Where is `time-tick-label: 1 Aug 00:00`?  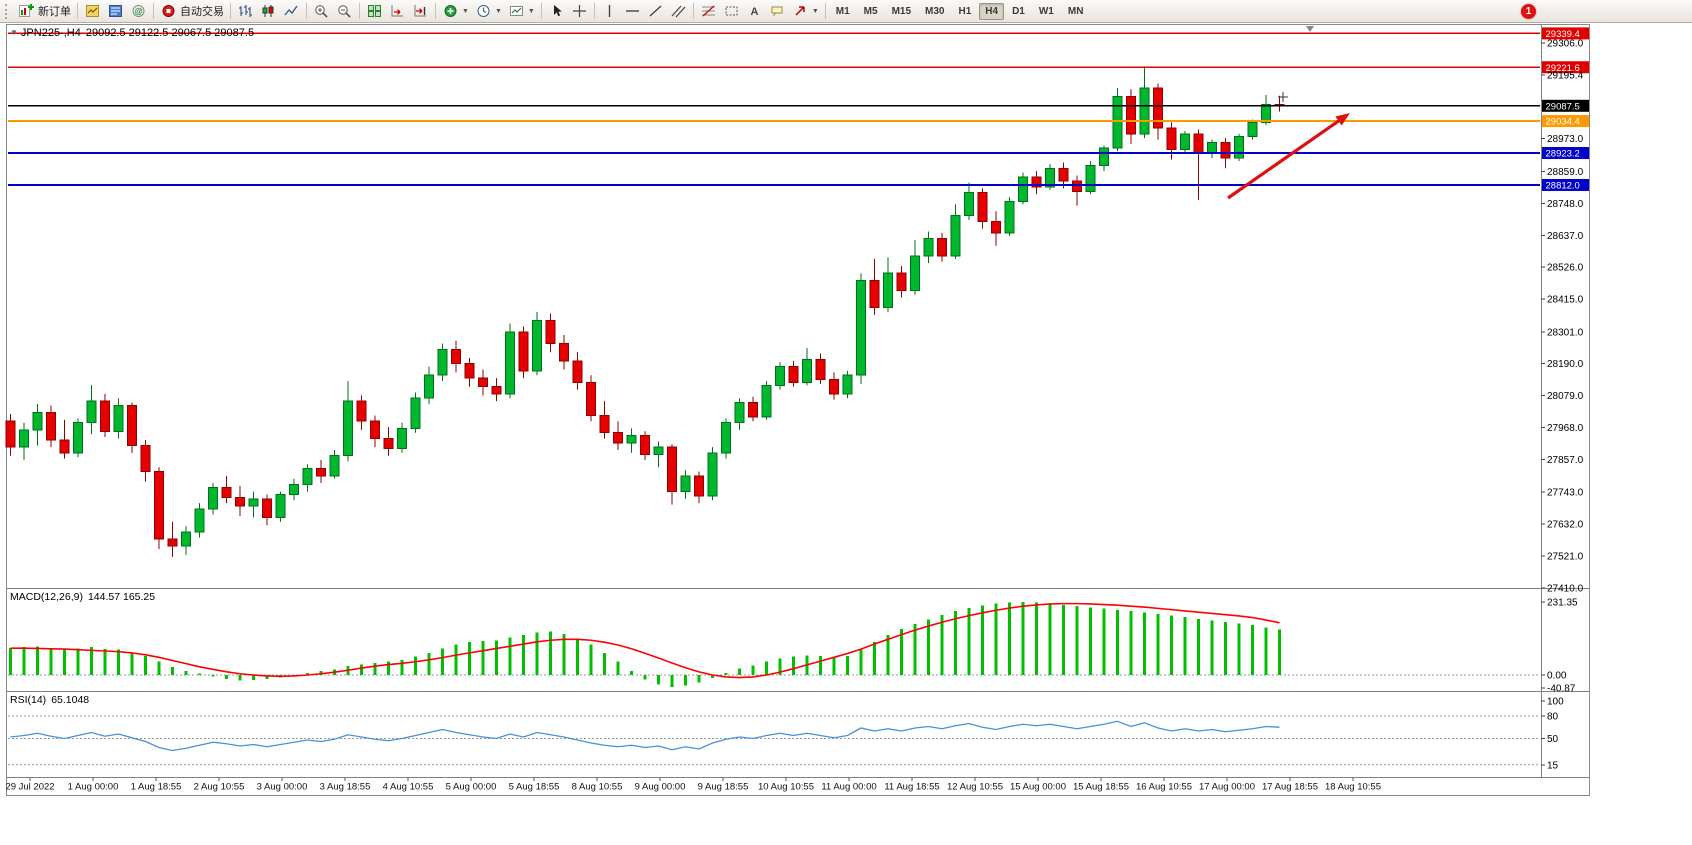 time-tick-label: 1 Aug 00:00 is located at coordinates (93, 787).